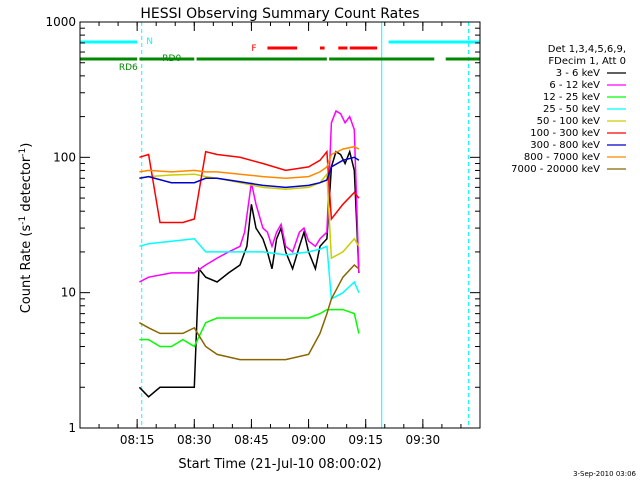 The height and width of the screenshot is (480, 640). Describe the element at coordinates (587, 61) in the screenshot. I see `legend-header-1: FDecim 1, Att 0` at that location.